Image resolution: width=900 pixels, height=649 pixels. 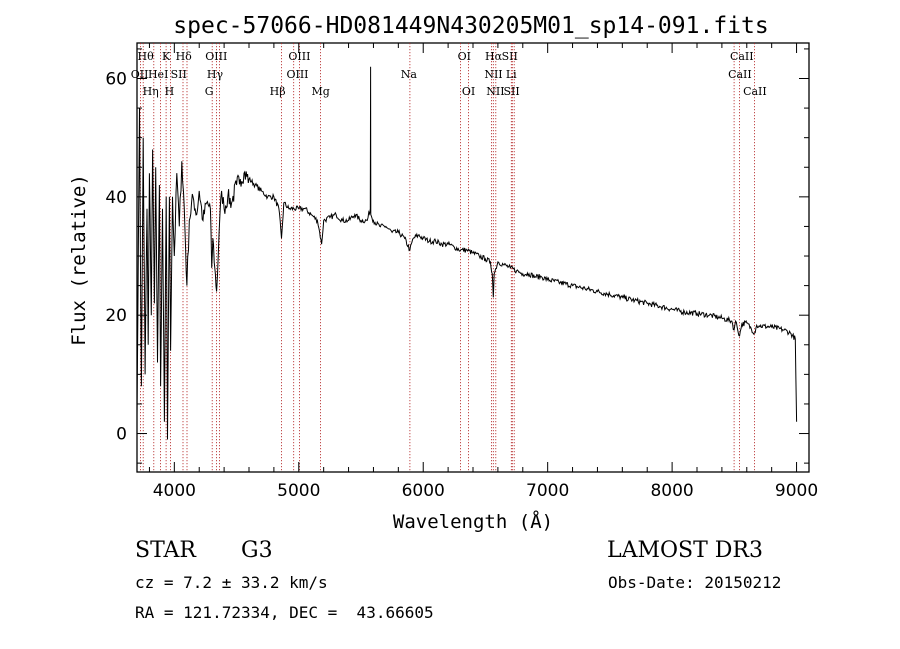 I want to click on coordinates: RA = 121.72334, DEC = 43.66605, so click(x=284, y=612).